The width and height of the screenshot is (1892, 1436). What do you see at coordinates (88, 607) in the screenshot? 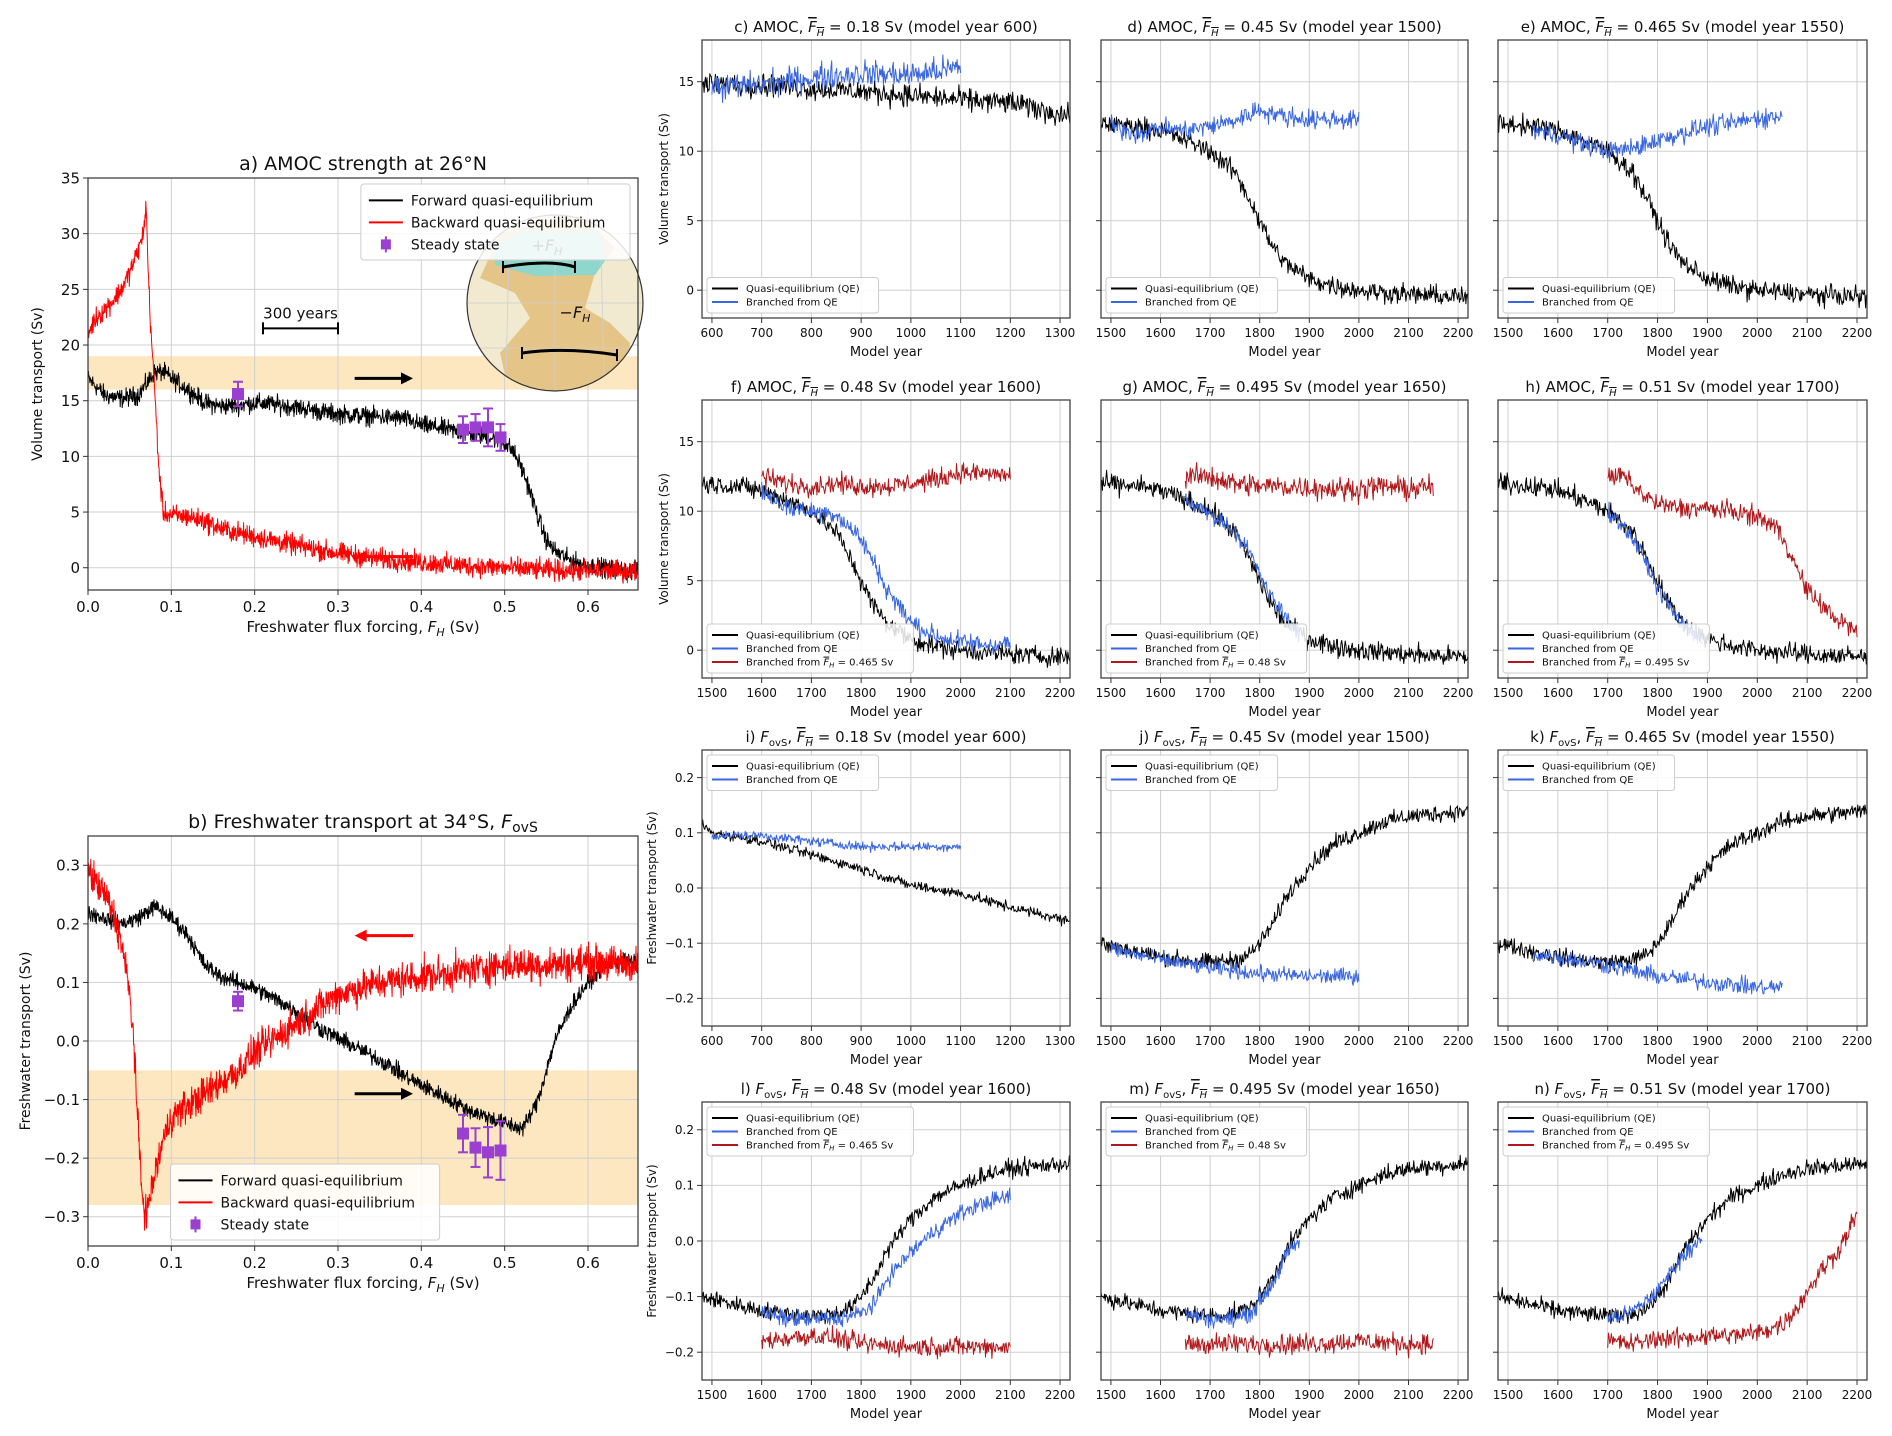
I see `x-tick-label: 0.0` at bounding box center [88, 607].